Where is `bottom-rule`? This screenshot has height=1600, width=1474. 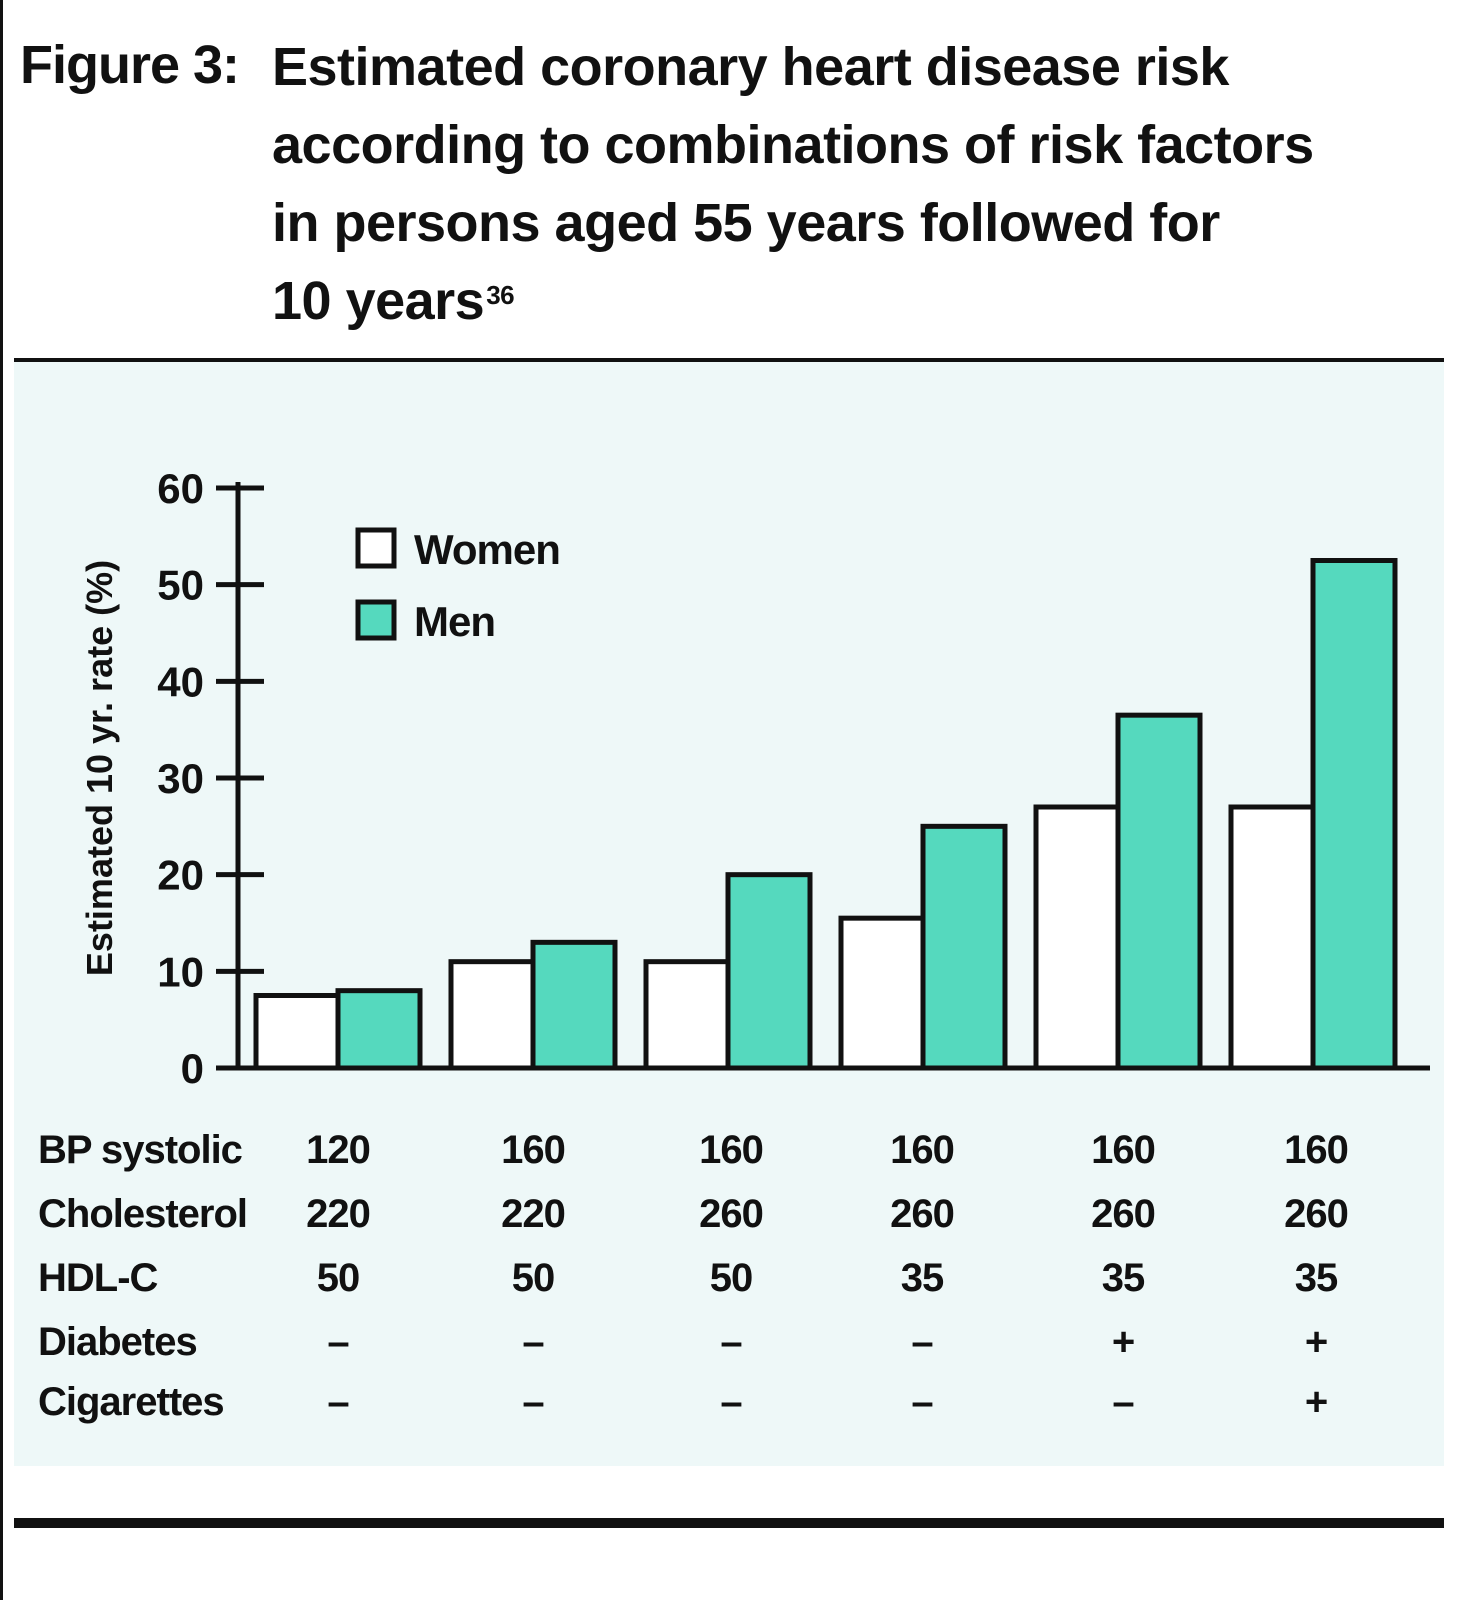 bottom-rule is located at coordinates (729, 1523).